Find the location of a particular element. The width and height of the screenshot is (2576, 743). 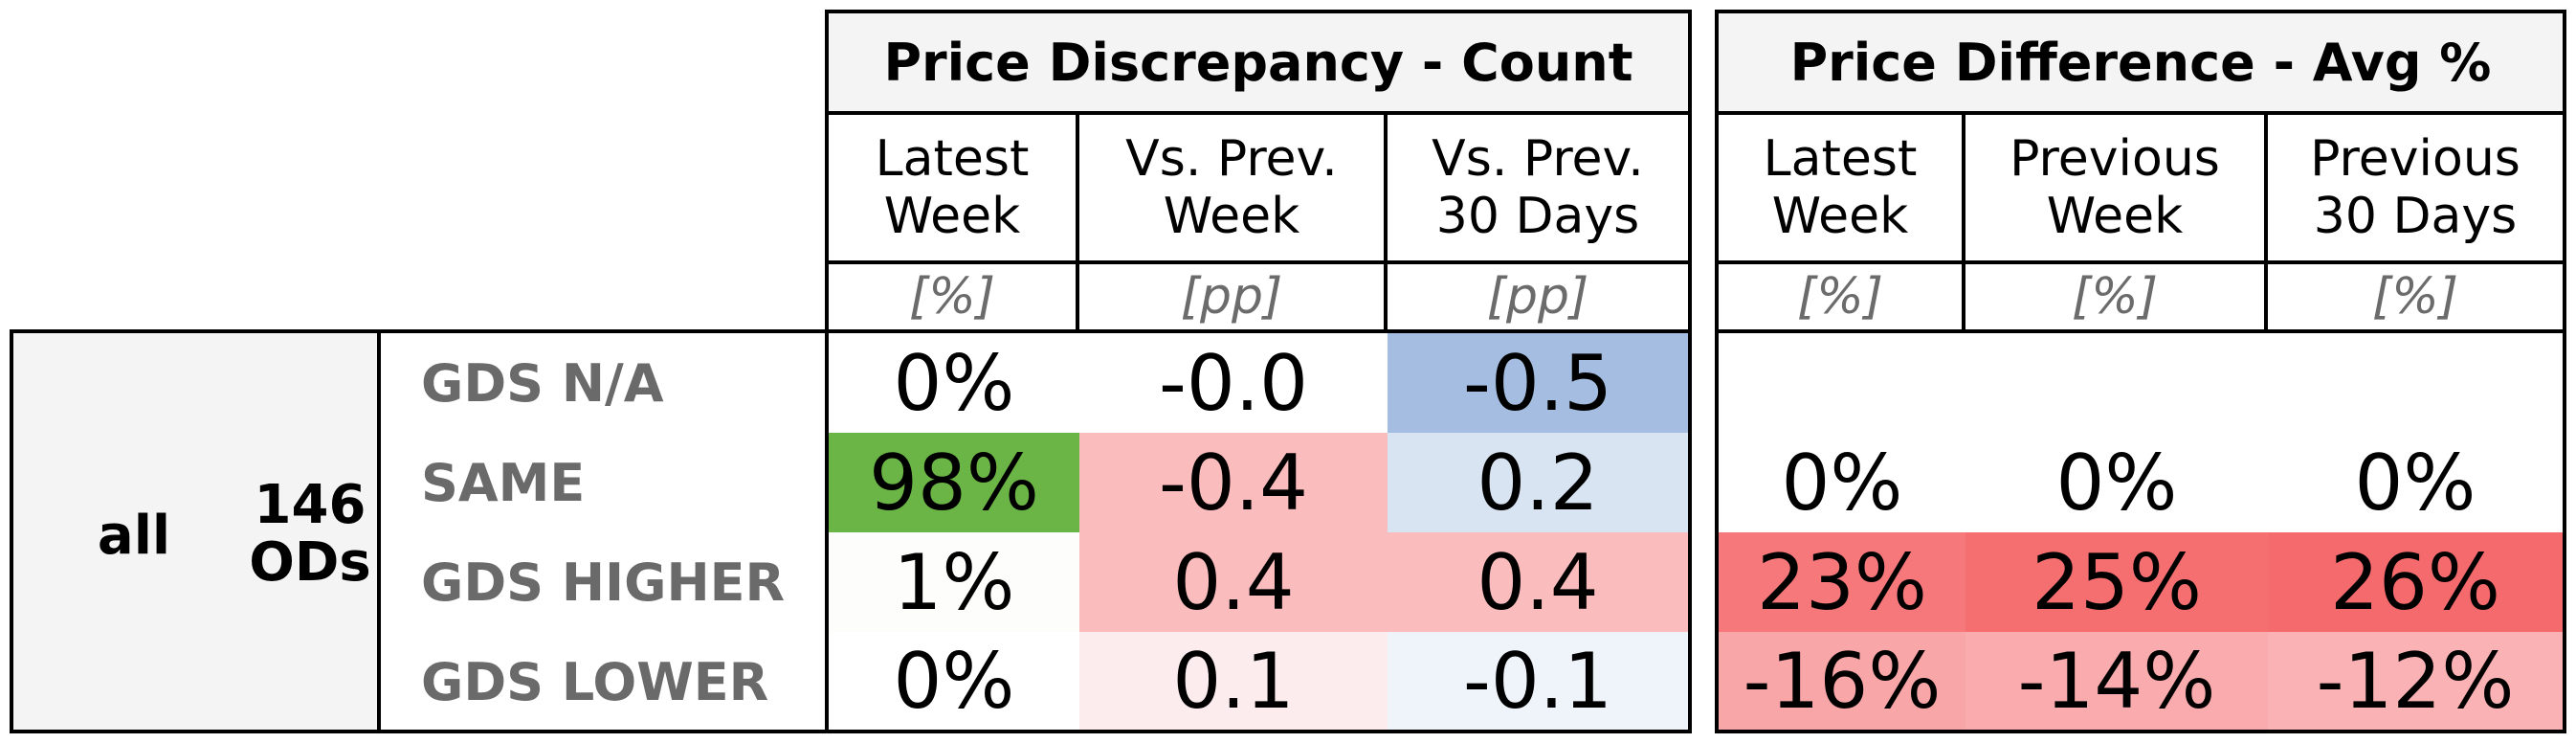

group-panel: all 146 ODs is located at coordinates (195, 531).